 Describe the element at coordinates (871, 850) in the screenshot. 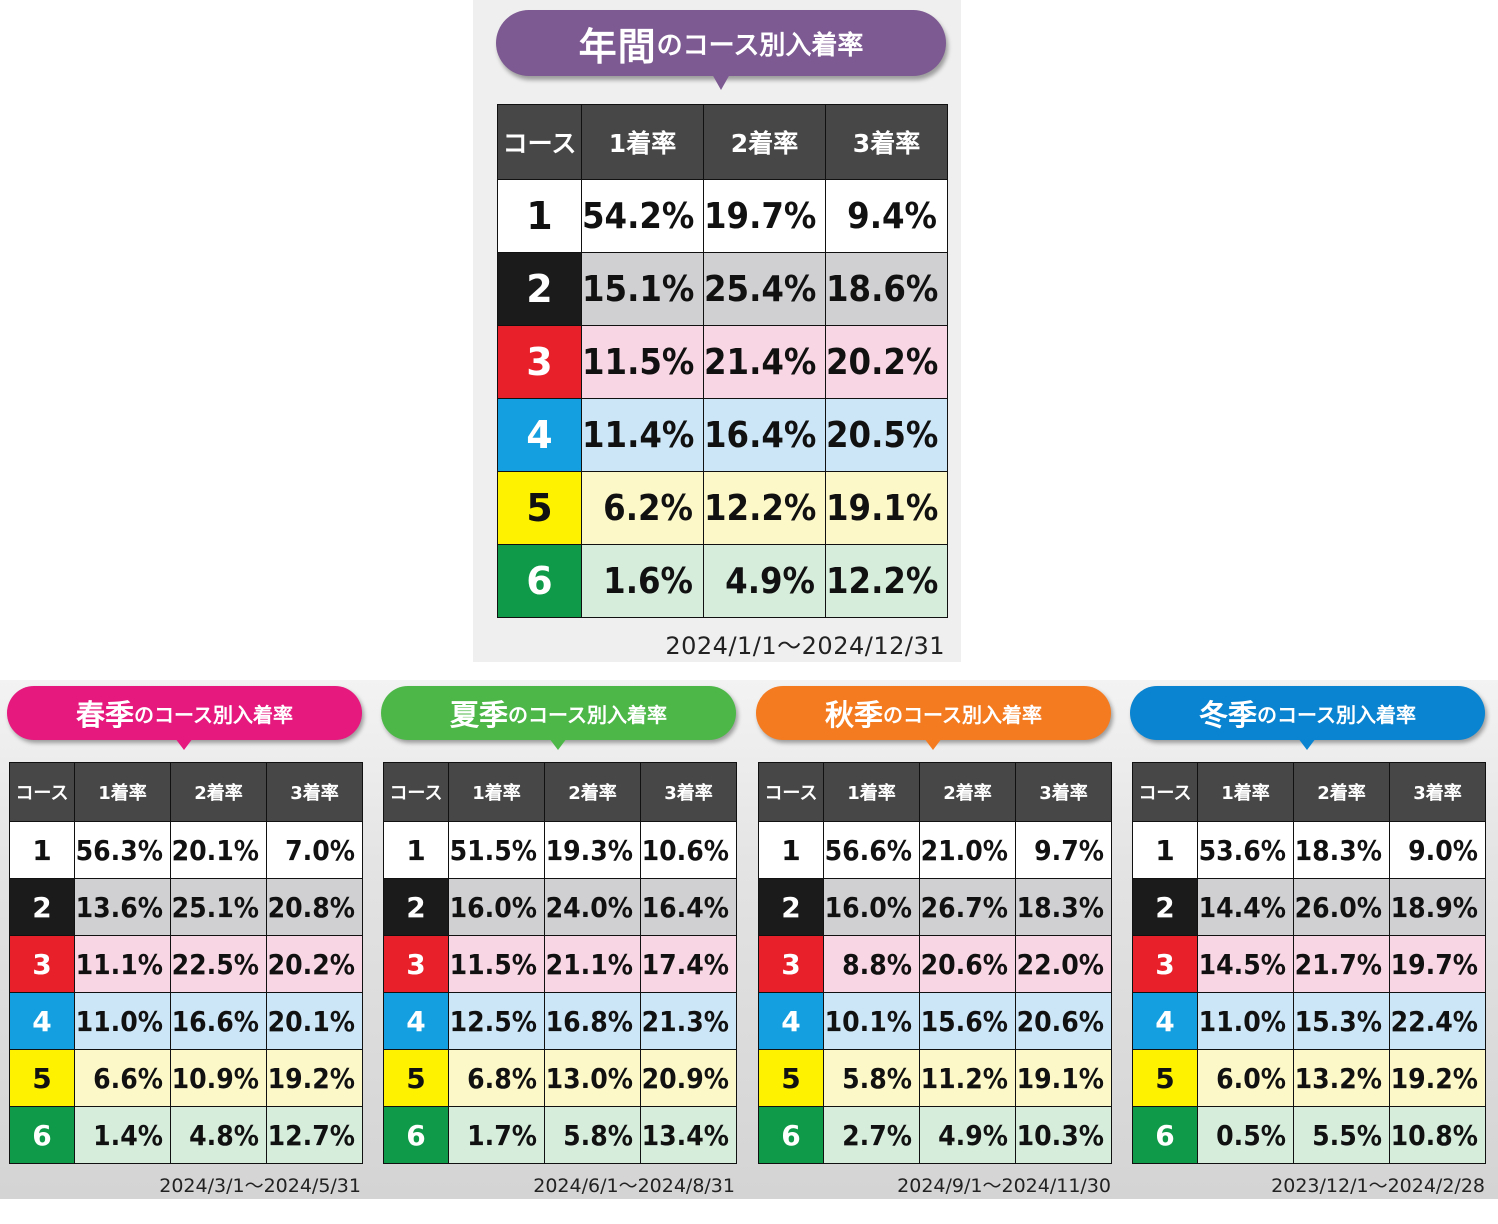

I see `value-cell: 56.6%` at that location.